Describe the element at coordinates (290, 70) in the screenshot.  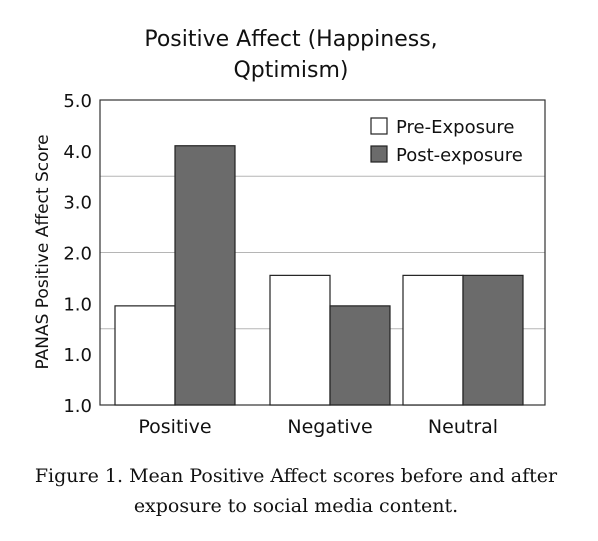
I see `chart-title-line-2: Qptimism)` at that location.